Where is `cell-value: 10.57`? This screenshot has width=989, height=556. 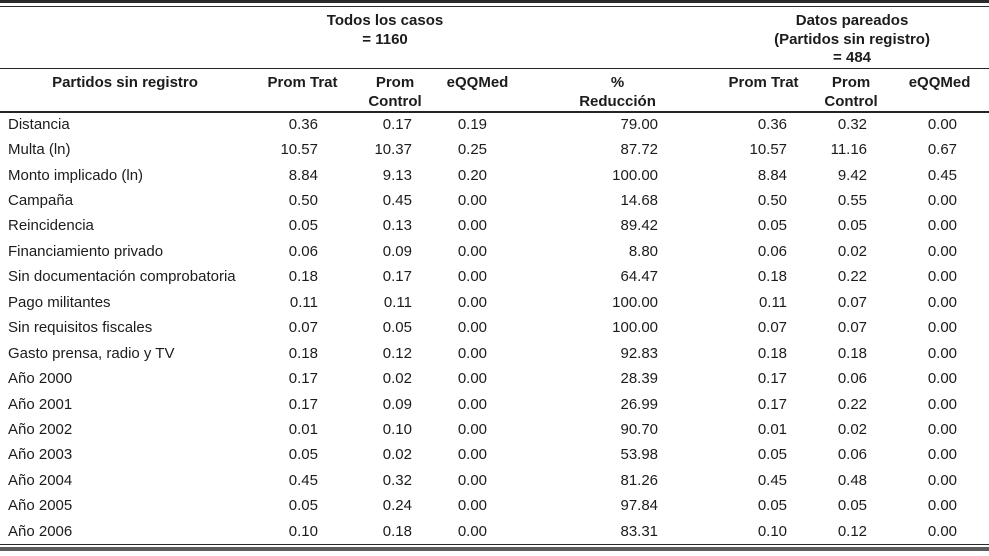 cell-value: 10.57 is located at coordinates (768, 150).